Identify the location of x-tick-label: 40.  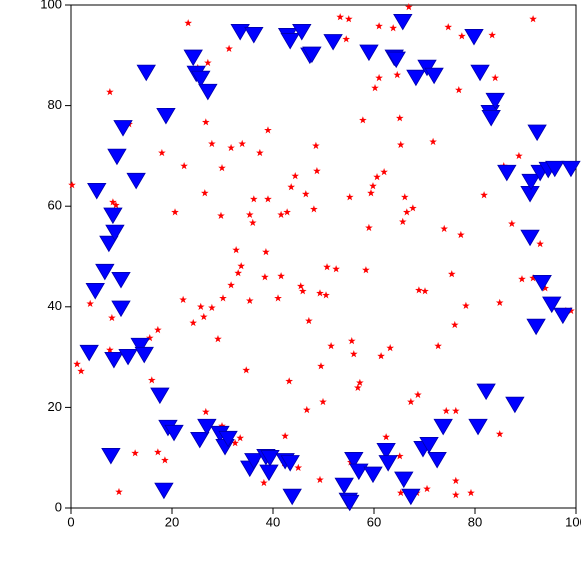
(273, 521).